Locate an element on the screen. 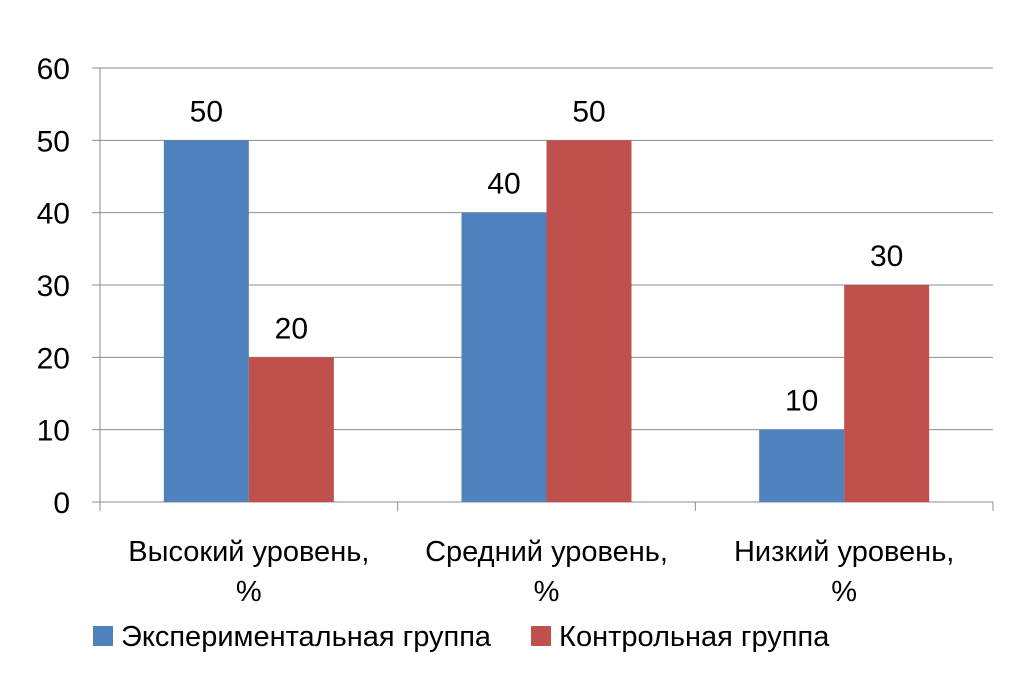 The image size is (1018, 685). x-category-label: Высокий уровень, is located at coordinates (248, 552).